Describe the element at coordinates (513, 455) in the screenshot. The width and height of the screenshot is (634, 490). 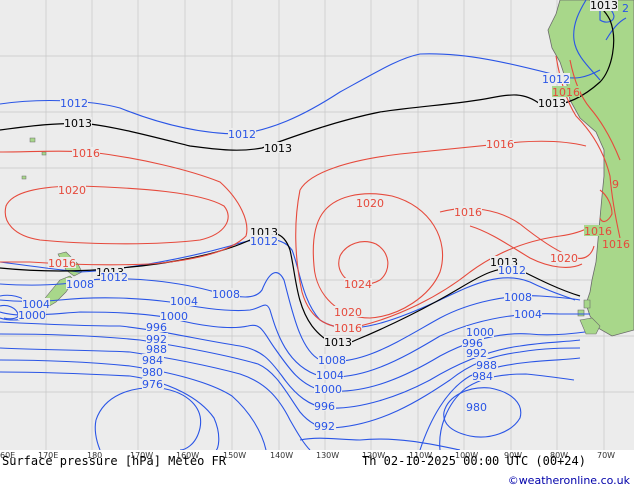
I see `lon-tick: 90W` at that location.